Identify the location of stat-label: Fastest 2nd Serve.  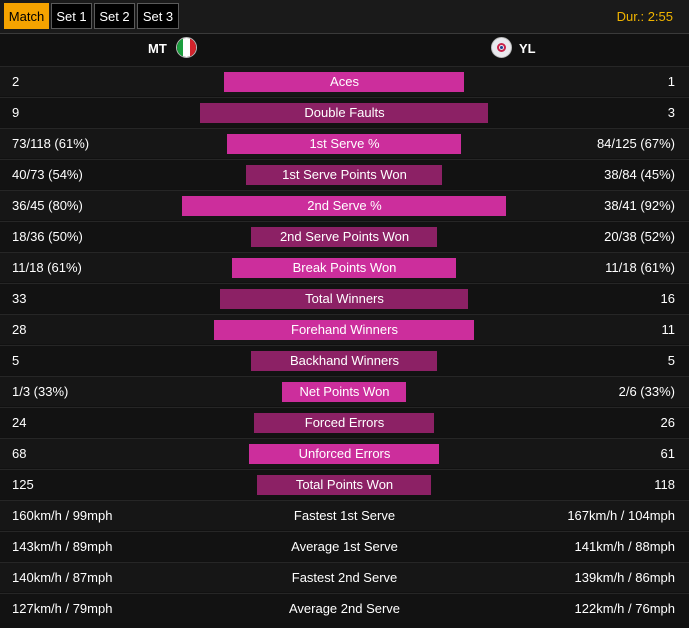
(344, 577).